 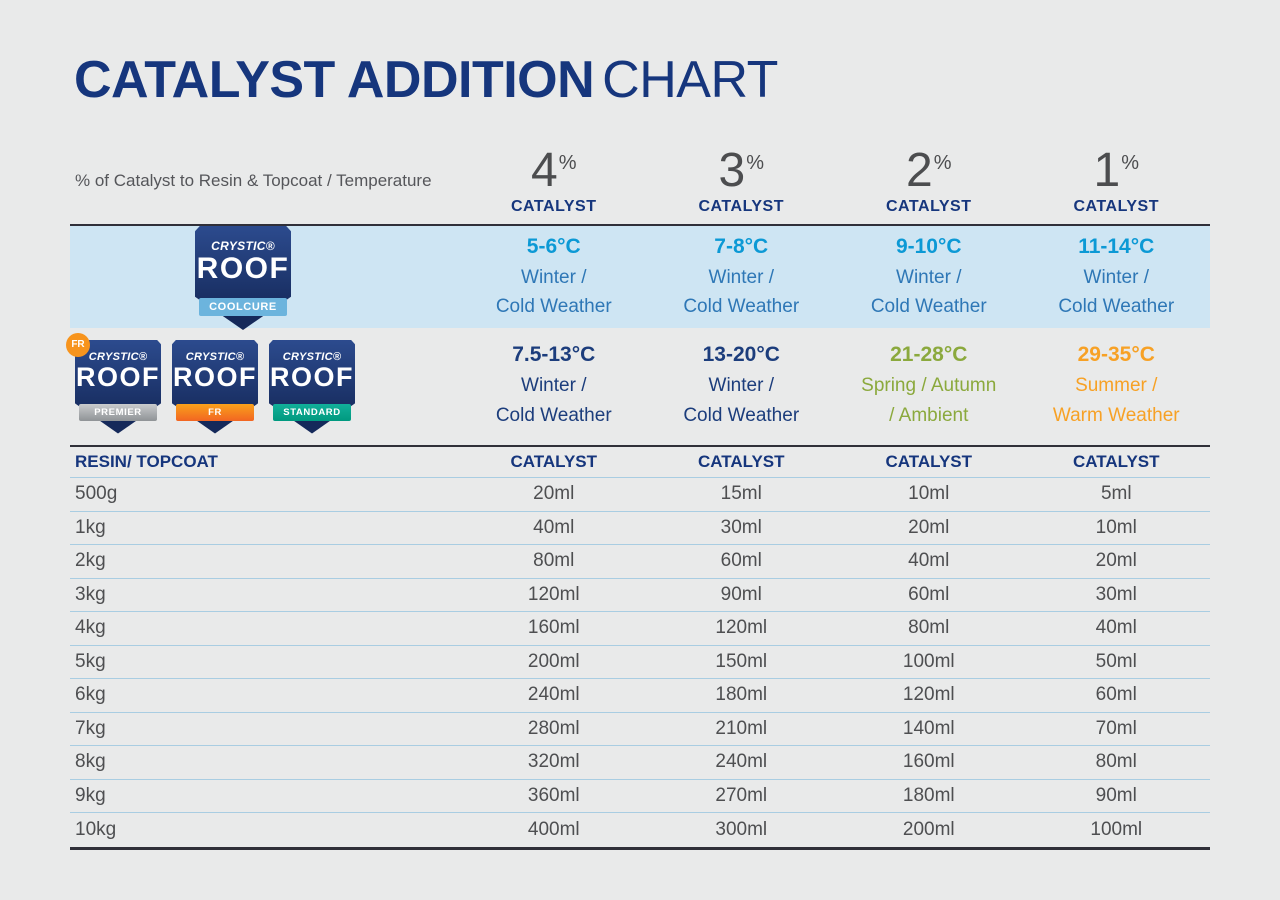 What do you see at coordinates (553, 829) in the screenshot?
I see `row-value: 400ml` at bounding box center [553, 829].